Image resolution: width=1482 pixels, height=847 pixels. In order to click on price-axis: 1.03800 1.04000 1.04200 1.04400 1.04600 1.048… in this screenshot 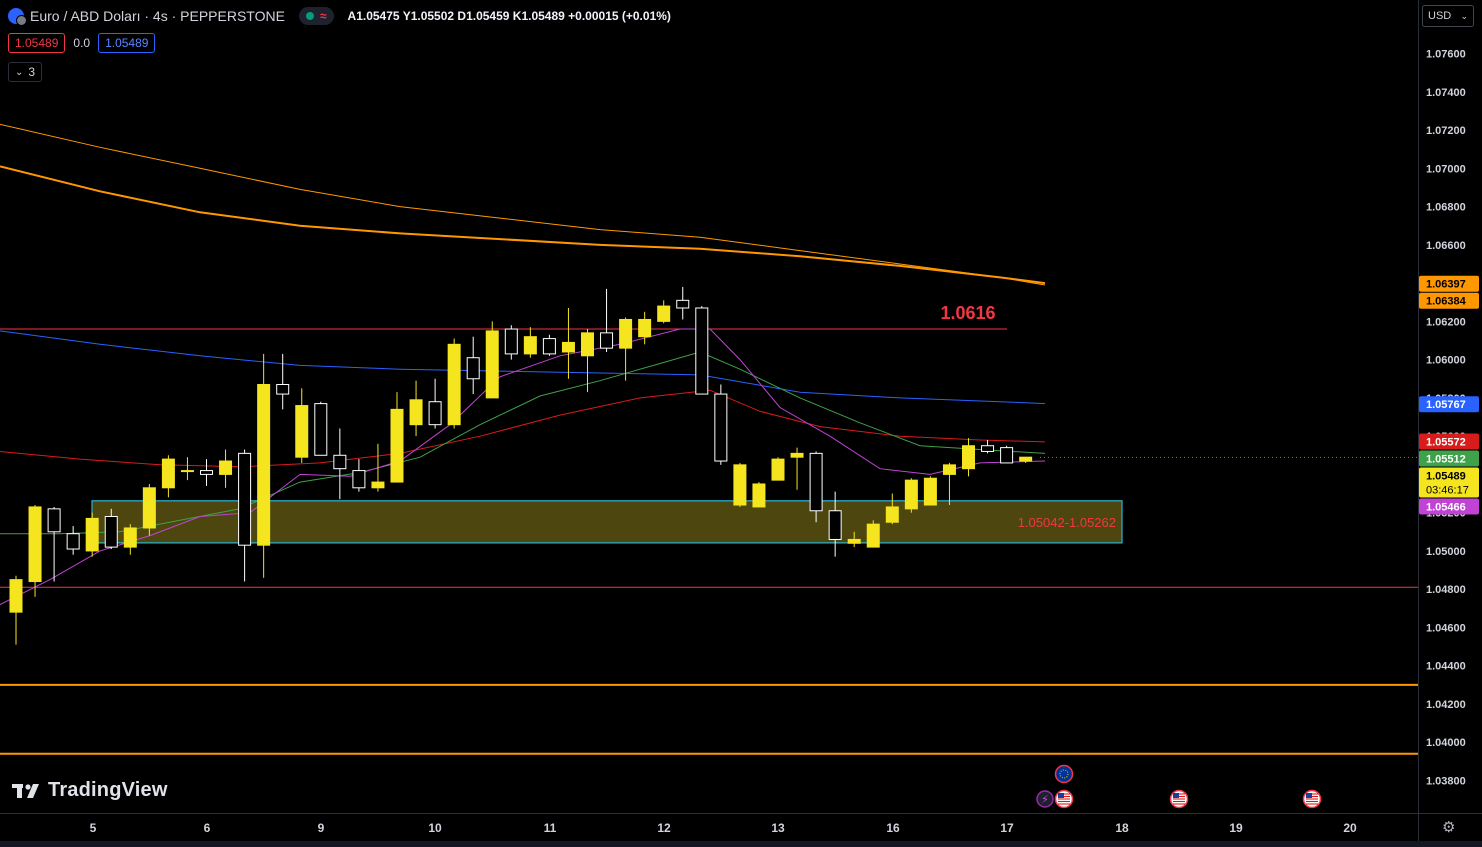, I will do `click(1450, 406)`.